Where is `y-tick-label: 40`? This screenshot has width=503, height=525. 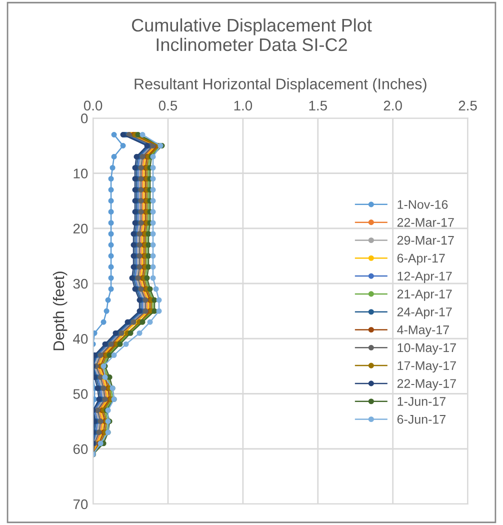
y-tick-label: 40 is located at coordinates (80, 339).